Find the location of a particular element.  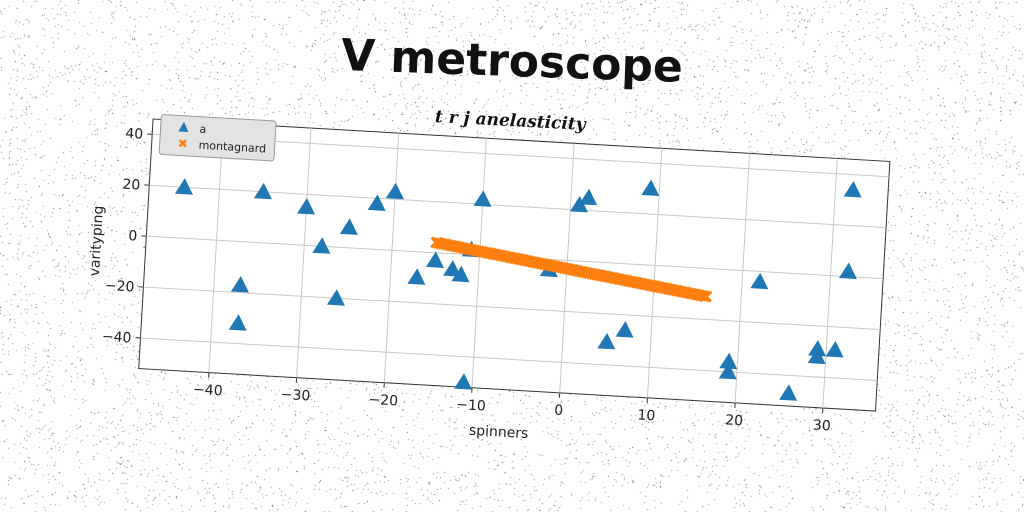

chart-subtitle: t r j anelasticity is located at coordinates (510, 121).